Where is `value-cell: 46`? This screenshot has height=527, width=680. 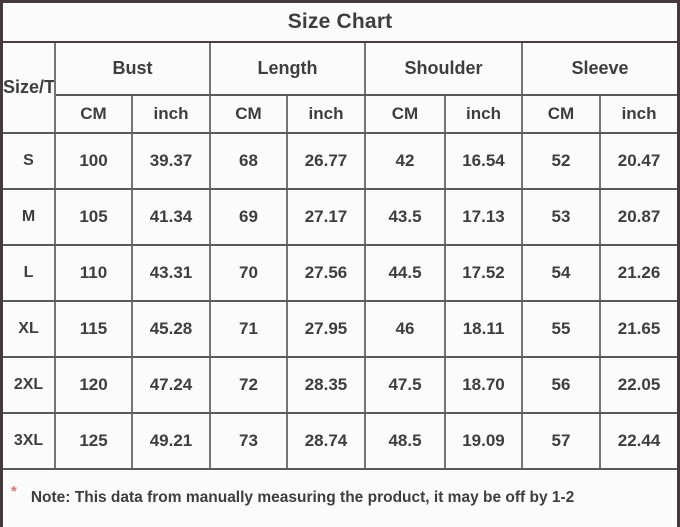
value-cell: 46 is located at coordinates (405, 329).